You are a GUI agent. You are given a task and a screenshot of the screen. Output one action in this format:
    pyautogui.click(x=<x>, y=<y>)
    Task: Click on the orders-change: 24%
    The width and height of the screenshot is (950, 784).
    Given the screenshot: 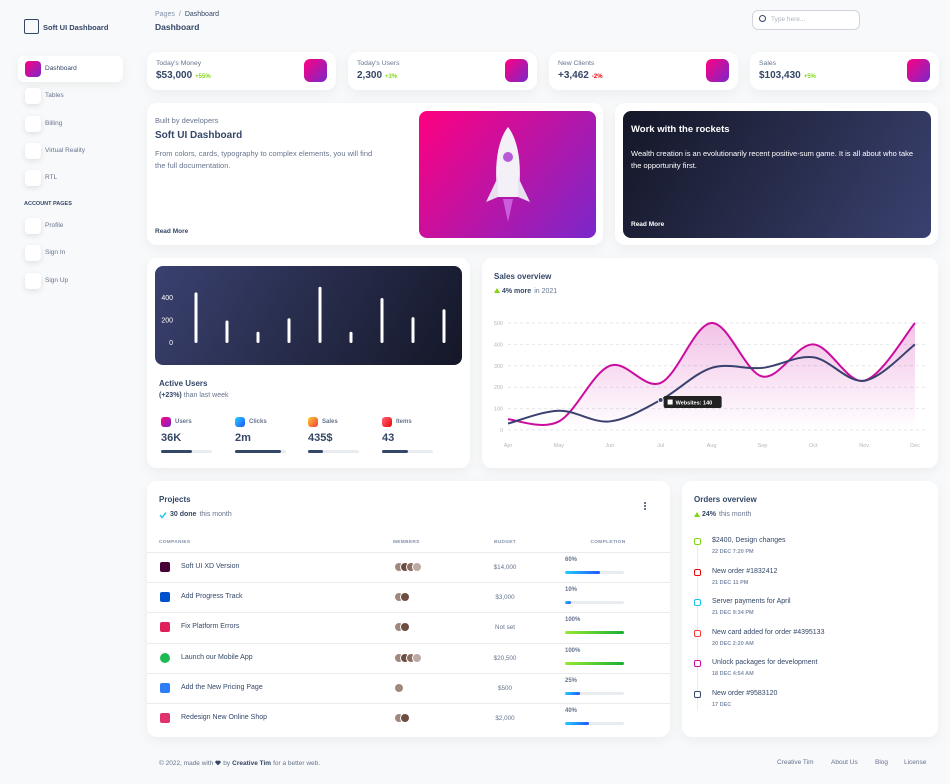 What is the action you would take?
    pyautogui.click(x=709, y=514)
    